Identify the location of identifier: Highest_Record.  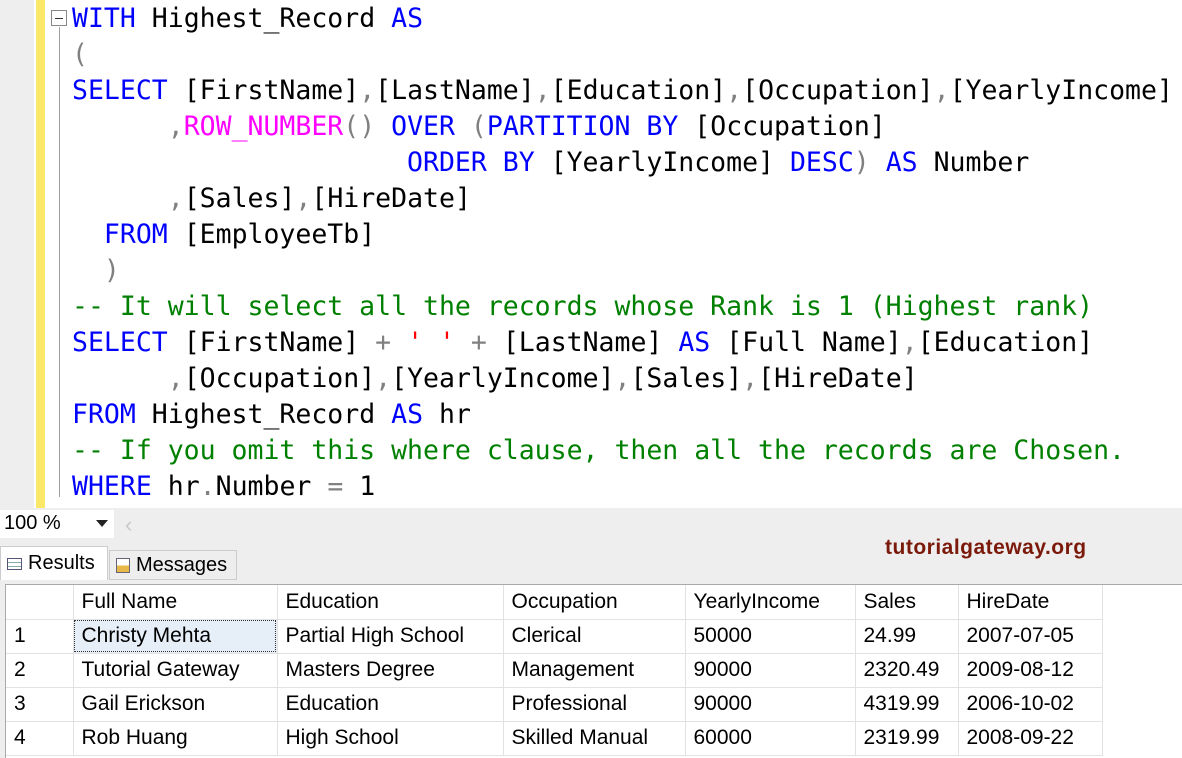
(263, 414).